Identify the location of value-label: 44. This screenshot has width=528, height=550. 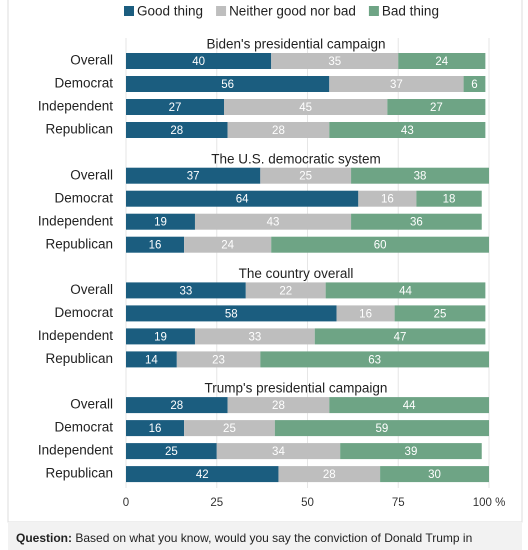
(405, 291).